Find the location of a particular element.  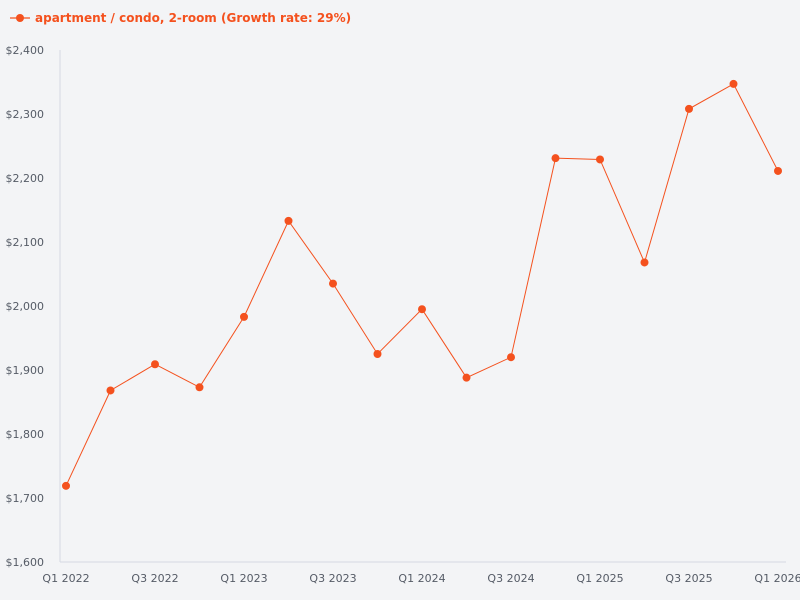

y-tick-label: $1,600 is located at coordinates (25, 562).